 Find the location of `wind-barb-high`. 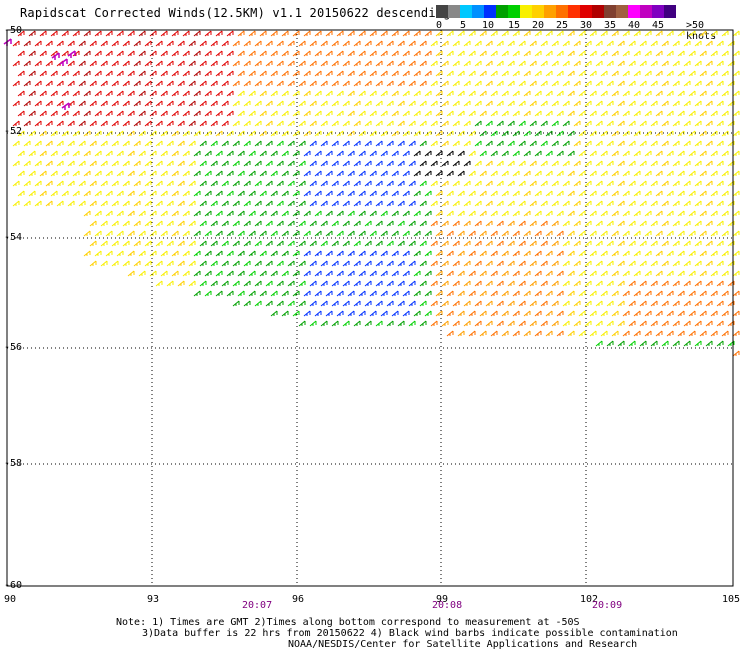

wind-barb-high is located at coordinates (63, 62).